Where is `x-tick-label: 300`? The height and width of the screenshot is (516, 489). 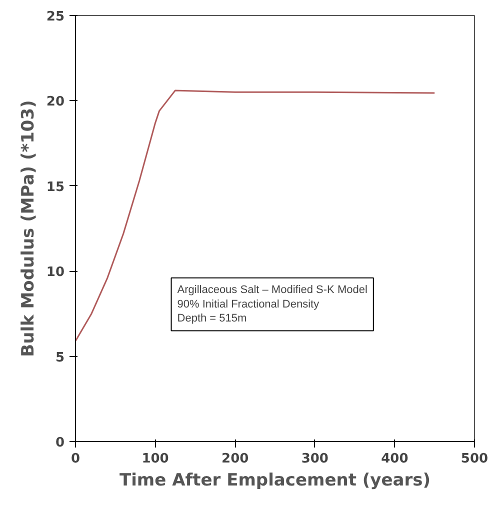 x-tick-label: 300 is located at coordinates (314, 459).